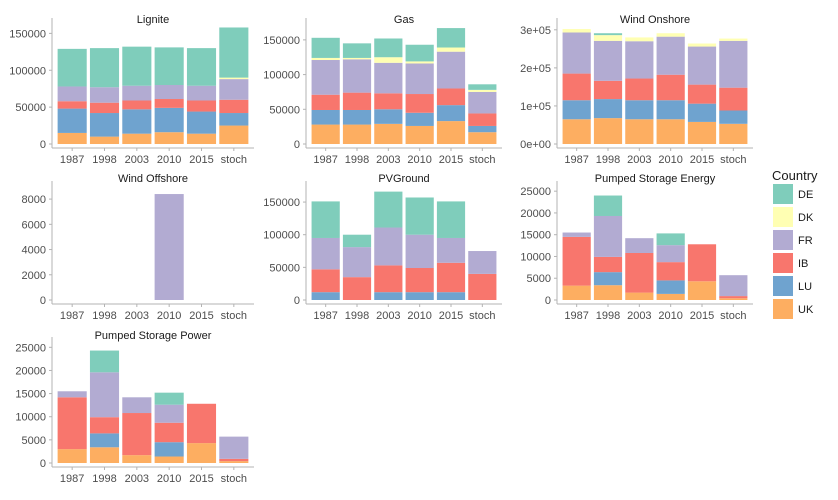  I want to click on legend-key-lu, so click(783, 286).